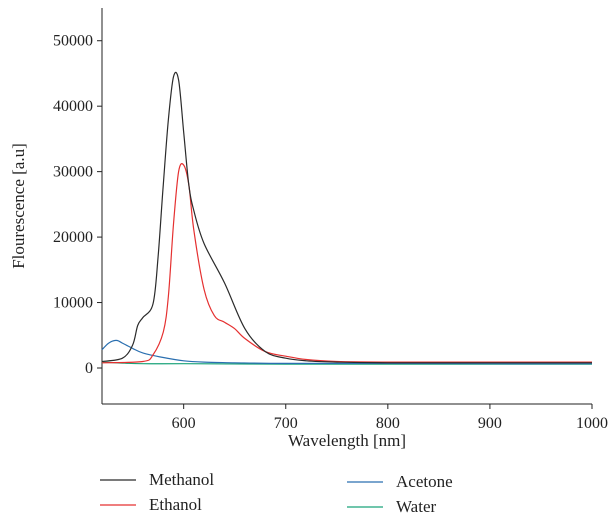 The height and width of the screenshot is (519, 613). Describe the element at coordinates (424, 481) in the screenshot. I see `legend-label: Acetone` at that location.